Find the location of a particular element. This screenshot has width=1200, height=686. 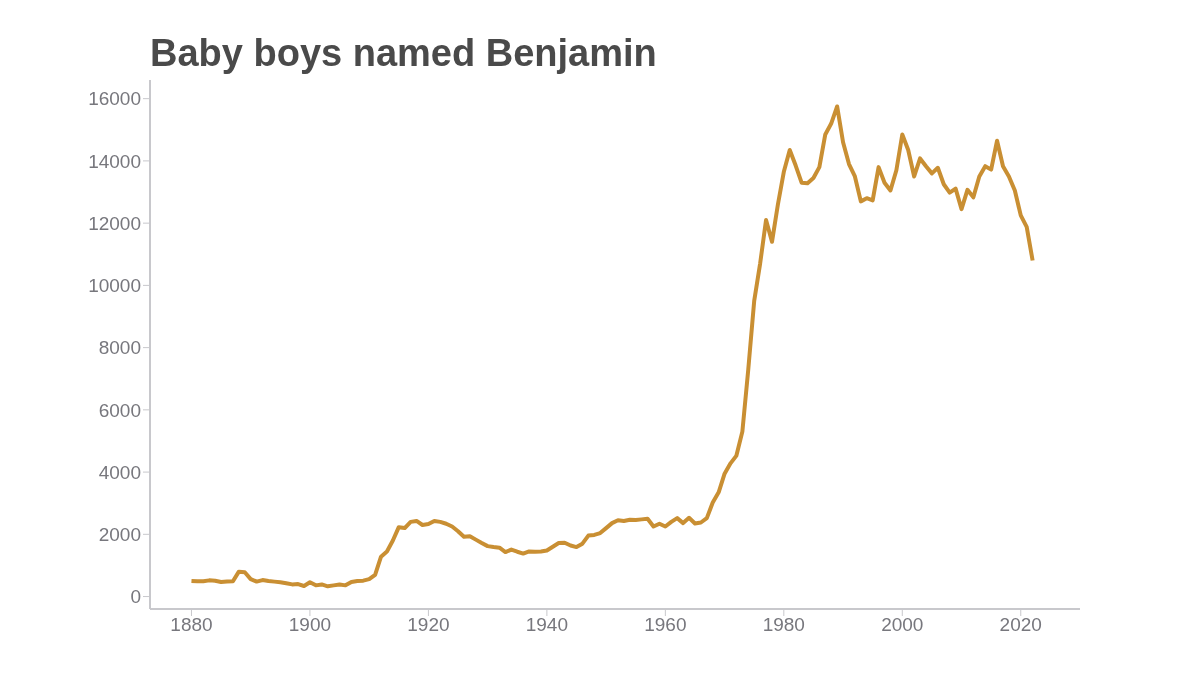

y-tick-label: 14000 is located at coordinates (114, 161).